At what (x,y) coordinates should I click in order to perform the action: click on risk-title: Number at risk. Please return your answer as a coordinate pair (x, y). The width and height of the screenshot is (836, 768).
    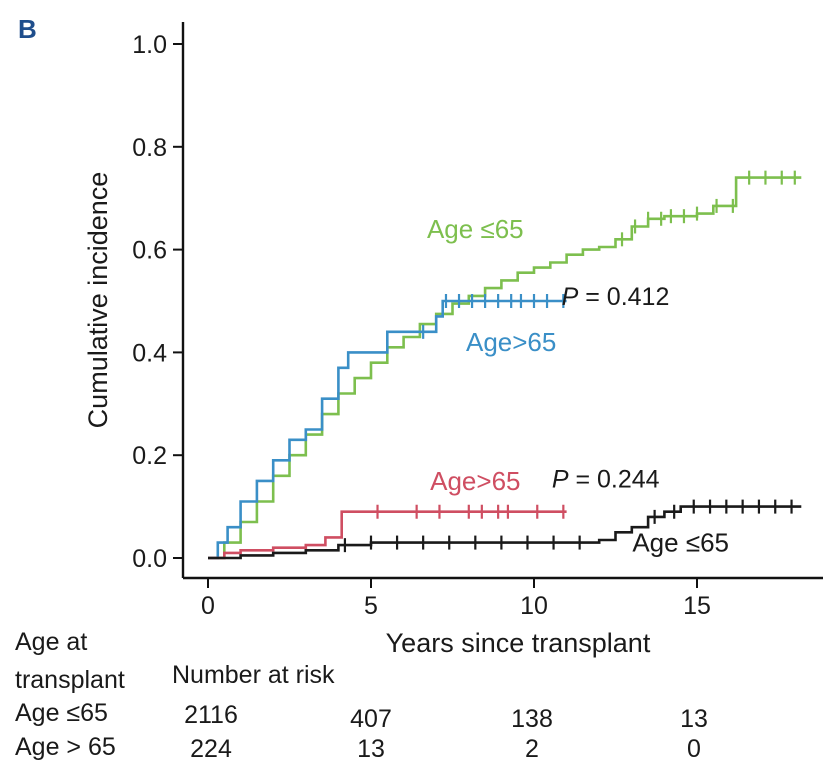
    Looking at the image, I should click on (253, 675).